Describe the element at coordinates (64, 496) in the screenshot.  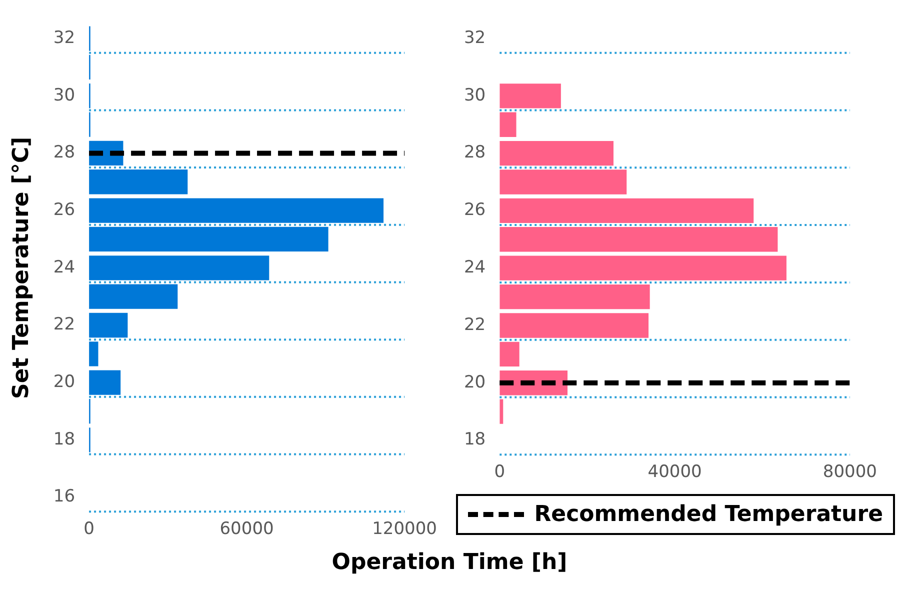
I see `y-tick-label: 16` at that location.